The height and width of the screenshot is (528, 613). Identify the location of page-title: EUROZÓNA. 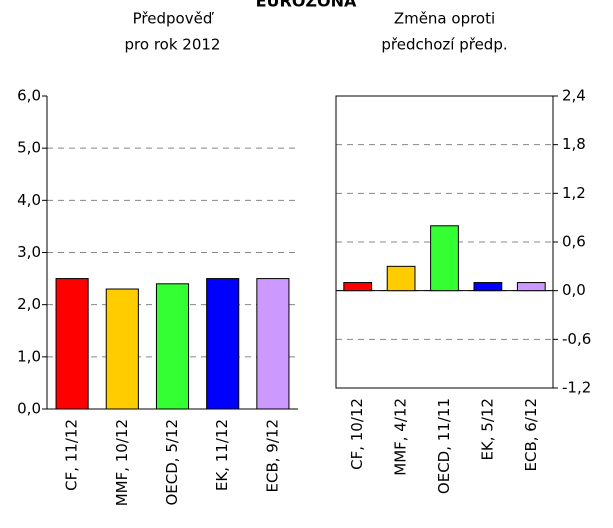
(306, 5).